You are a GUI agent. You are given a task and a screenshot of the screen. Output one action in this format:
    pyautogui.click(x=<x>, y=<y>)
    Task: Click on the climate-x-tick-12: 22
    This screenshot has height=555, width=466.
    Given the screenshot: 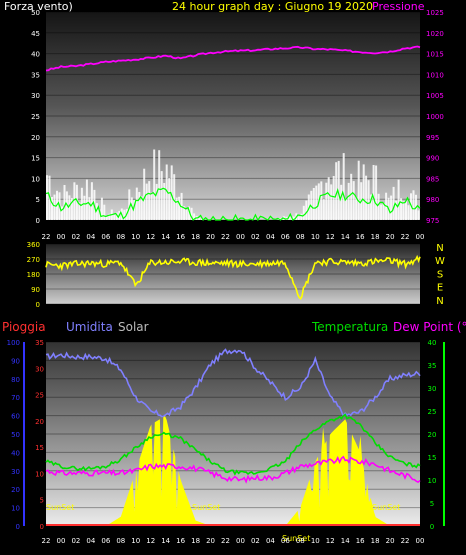 What is the action you would take?
    pyautogui.click(x=225, y=541)
    